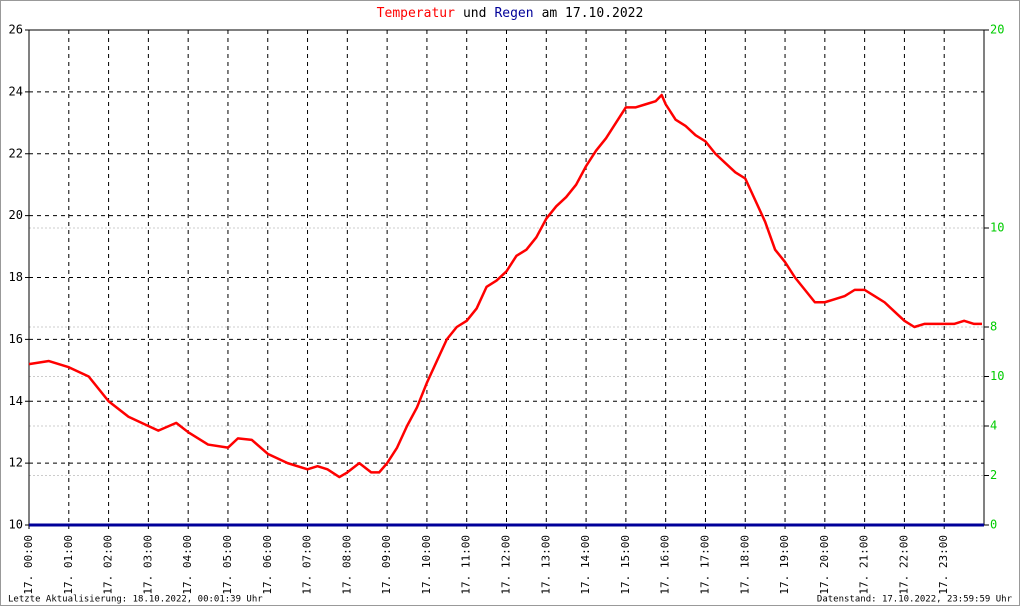  What do you see at coordinates (16, 463) in the screenshot?
I see `y-tick-label: 12` at bounding box center [16, 463].